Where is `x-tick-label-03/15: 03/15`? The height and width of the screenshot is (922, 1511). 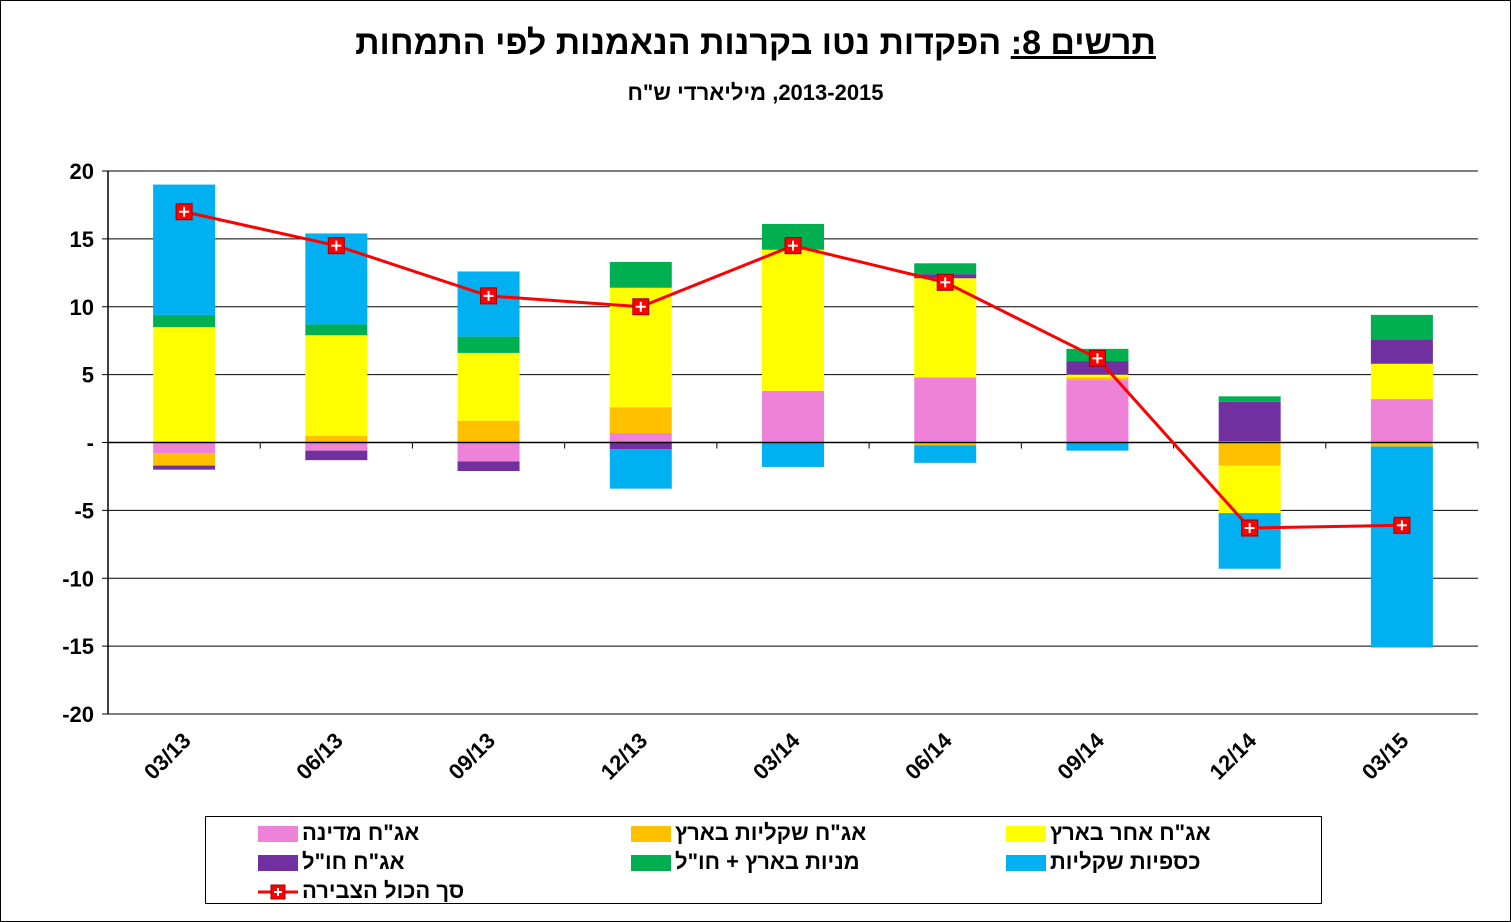 x-tick-label-03/15: 03/15 is located at coordinates (1385, 756).